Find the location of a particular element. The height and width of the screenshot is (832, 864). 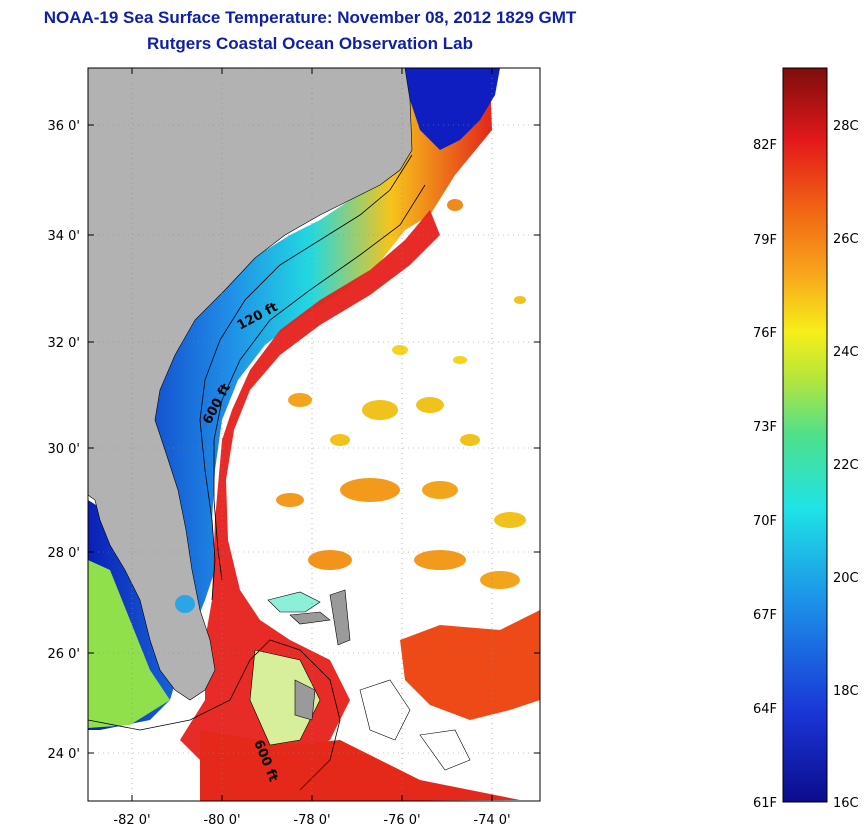

colorbar-label-70f: 70F is located at coordinates (765, 521).